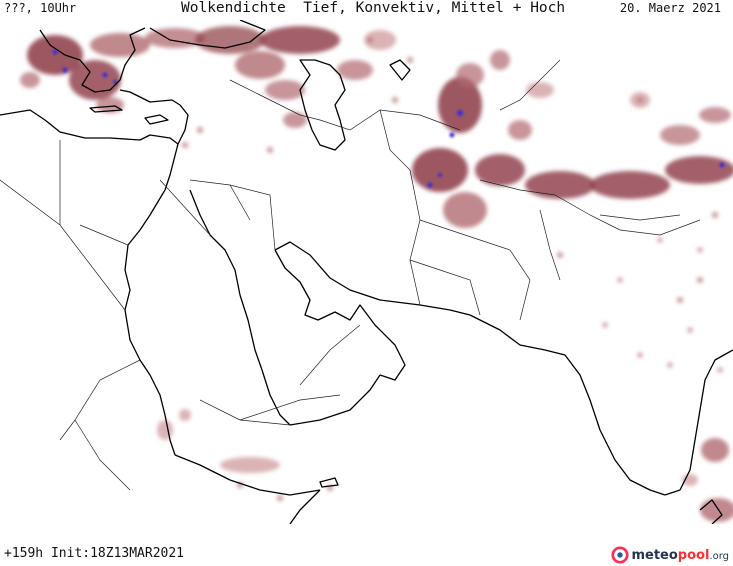 The width and height of the screenshot is (733, 566). What do you see at coordinates (207, 34) in the screenshot?
I see `coastline-black-sea` at bounding box center [207, 34].